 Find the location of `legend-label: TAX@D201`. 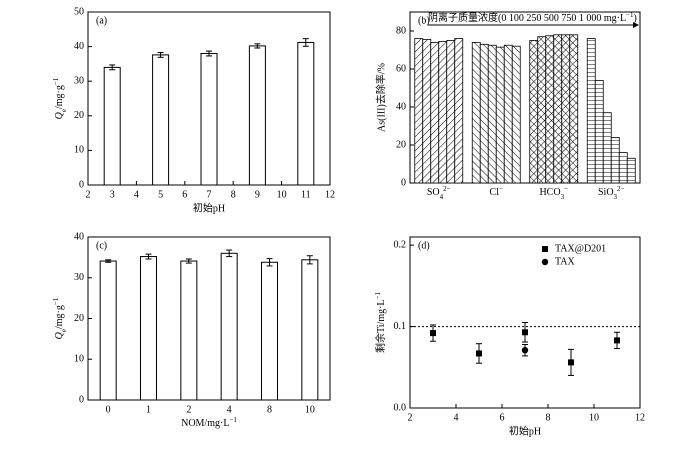

legend-label: TAX@D201 is located at coordinates (580, 248).